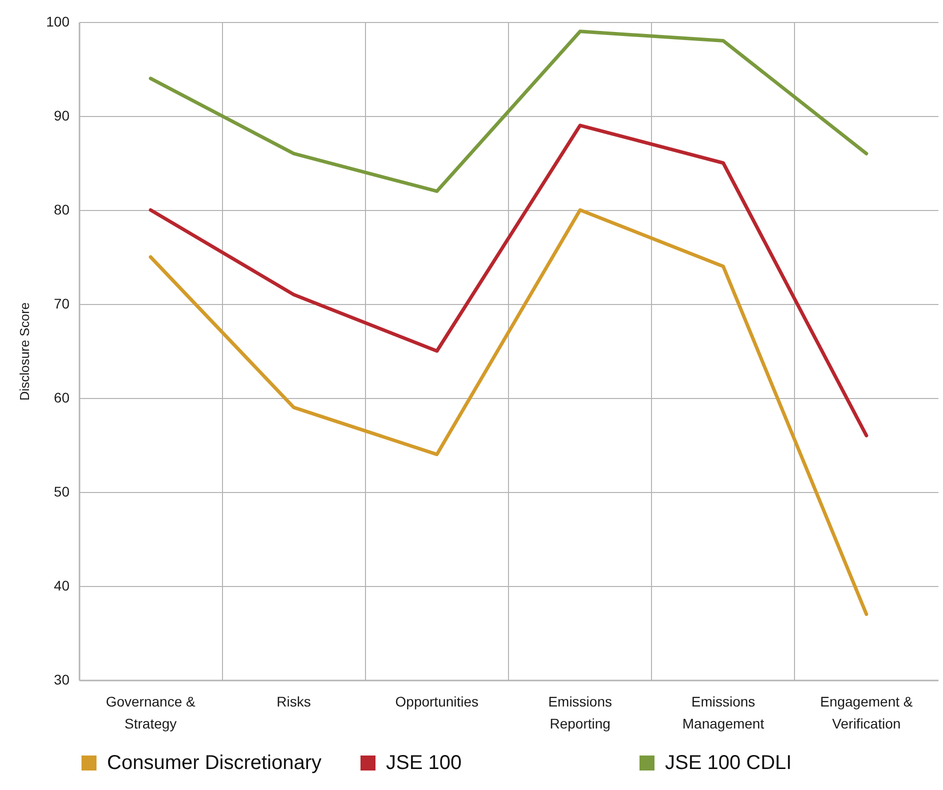 Image resolution: width=943 pixels, height=790 pixels. What do you see at coordinates (58, 22) in the screenshot?
I see `y-tick-label: 100` at bounding box center [58, 22].